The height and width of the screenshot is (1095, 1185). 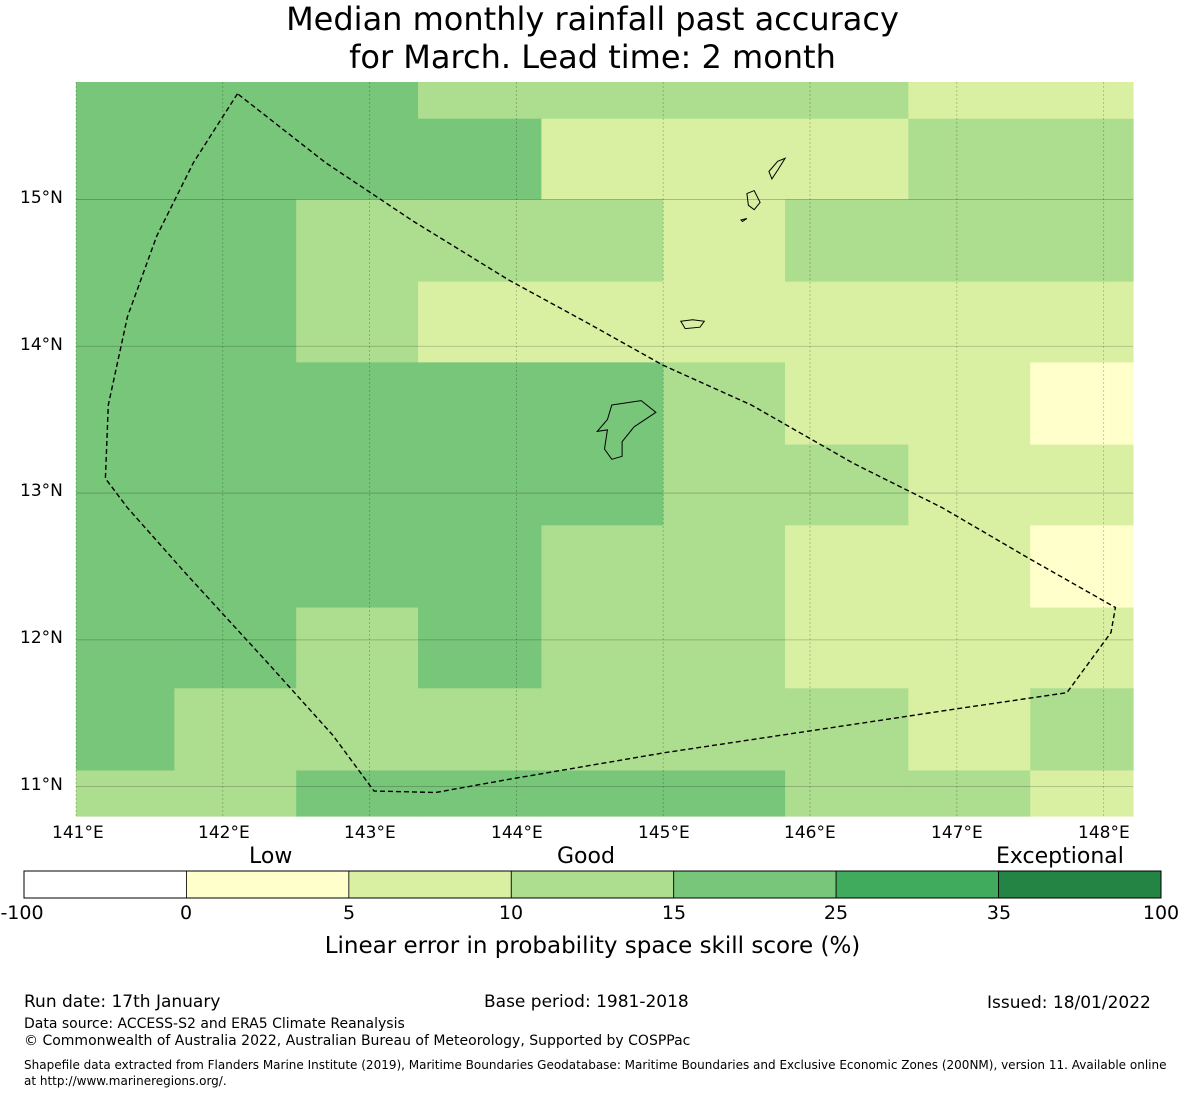 I want to click on lon-tick-label: 146°E, so click(x=810, y=833).